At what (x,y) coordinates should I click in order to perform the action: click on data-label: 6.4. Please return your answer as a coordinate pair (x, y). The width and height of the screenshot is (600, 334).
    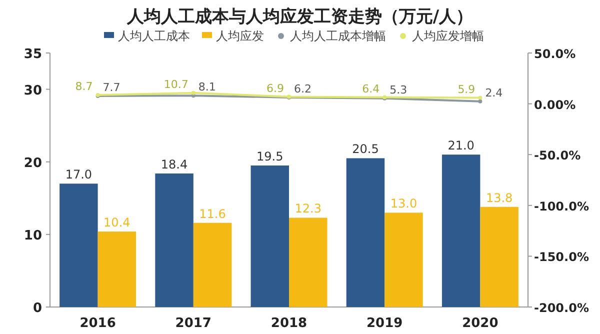
    Looking at the image, I should click on (371, 89).